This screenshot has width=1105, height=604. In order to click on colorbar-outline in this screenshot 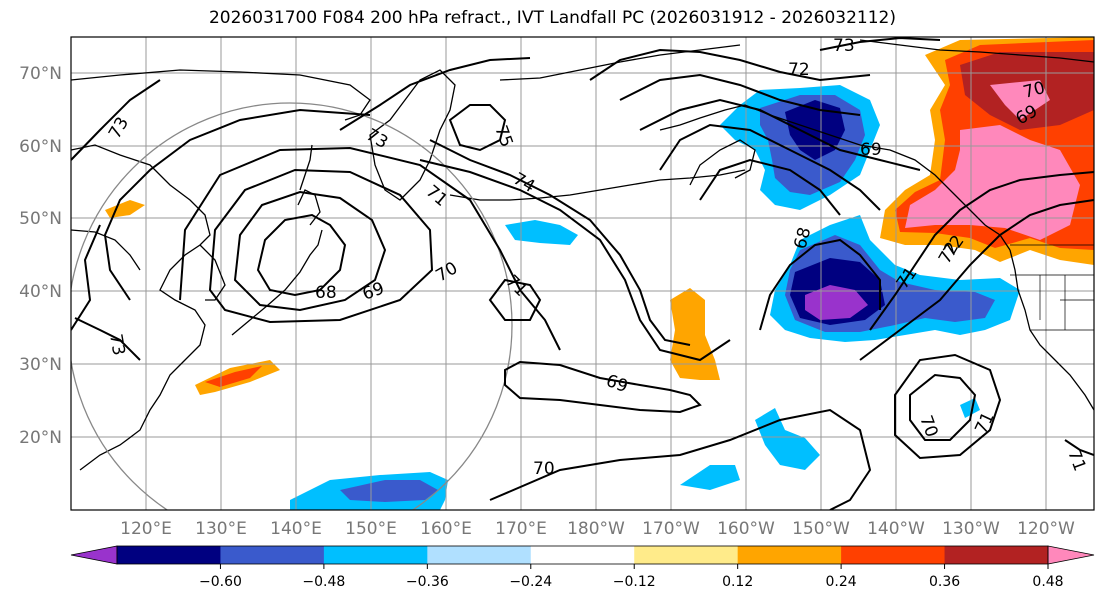, I will do `click(582, 555)`.